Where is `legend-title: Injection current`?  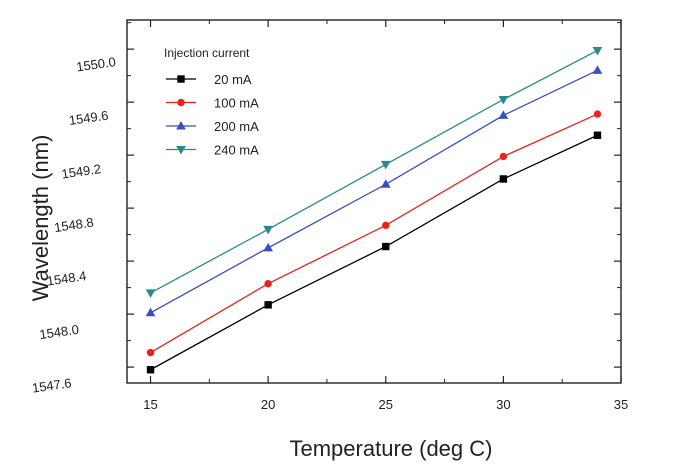
legend-title: Injection current is located at coordinates (207, 53).